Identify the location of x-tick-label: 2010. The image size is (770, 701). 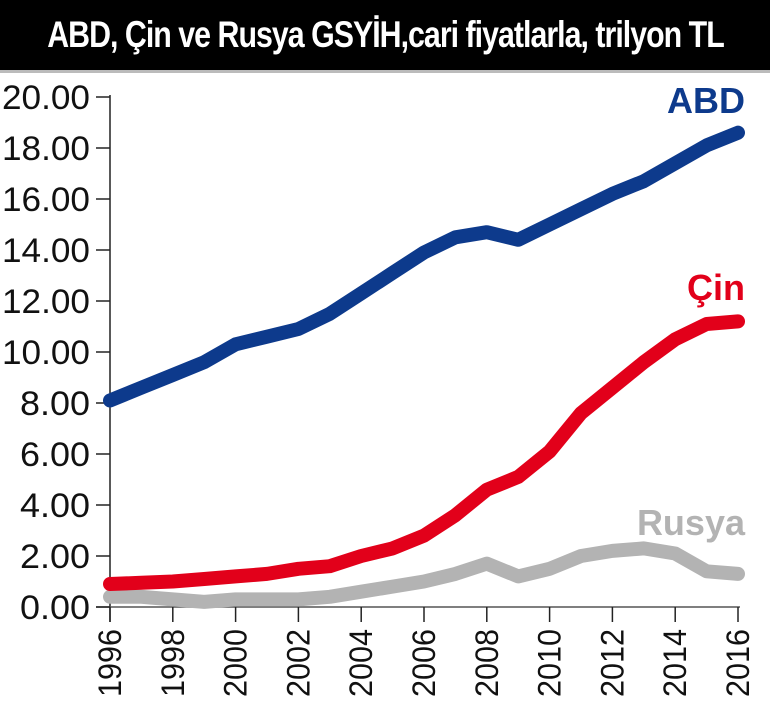
(550, 663).